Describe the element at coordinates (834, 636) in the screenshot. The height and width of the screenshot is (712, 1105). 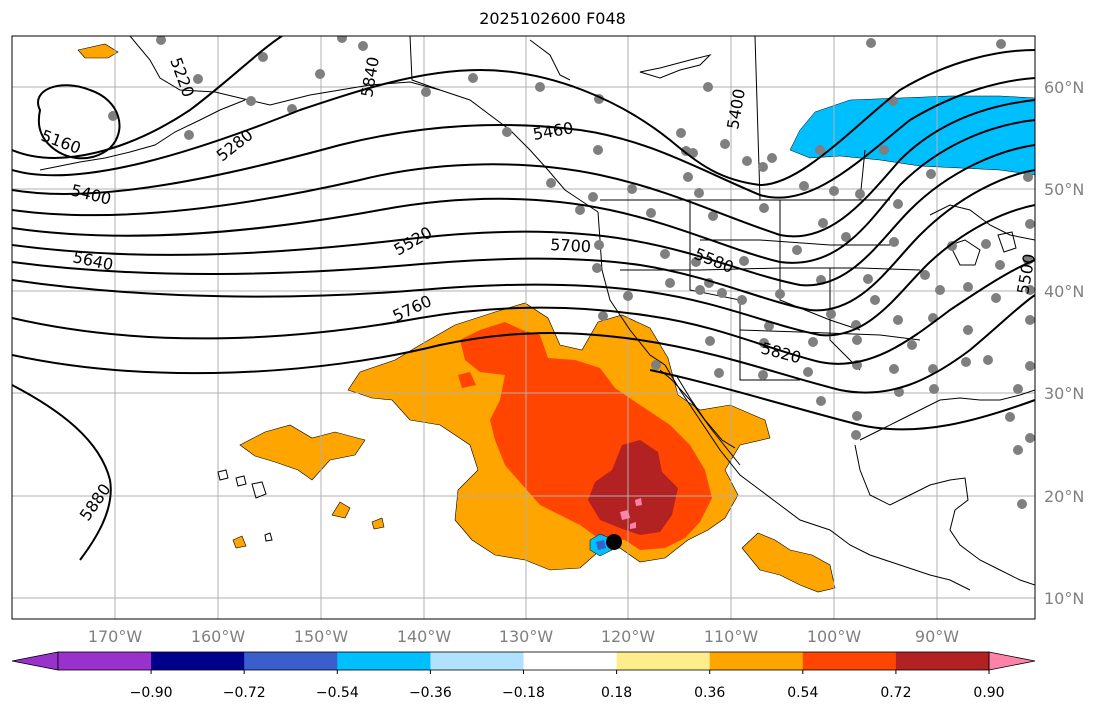
I see `lon-tick-label: 100°W` at that location.